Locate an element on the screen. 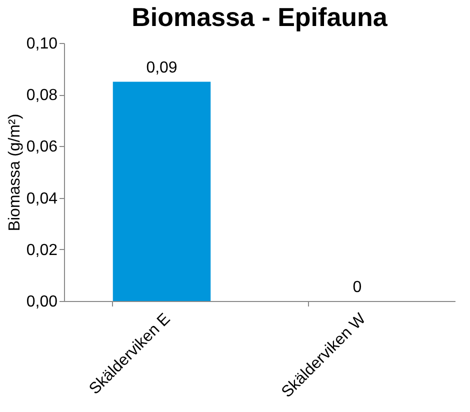 The image size is (470, 412). y-axis-title: Biomassa (g/m²) is located at coordinates (15, 173).